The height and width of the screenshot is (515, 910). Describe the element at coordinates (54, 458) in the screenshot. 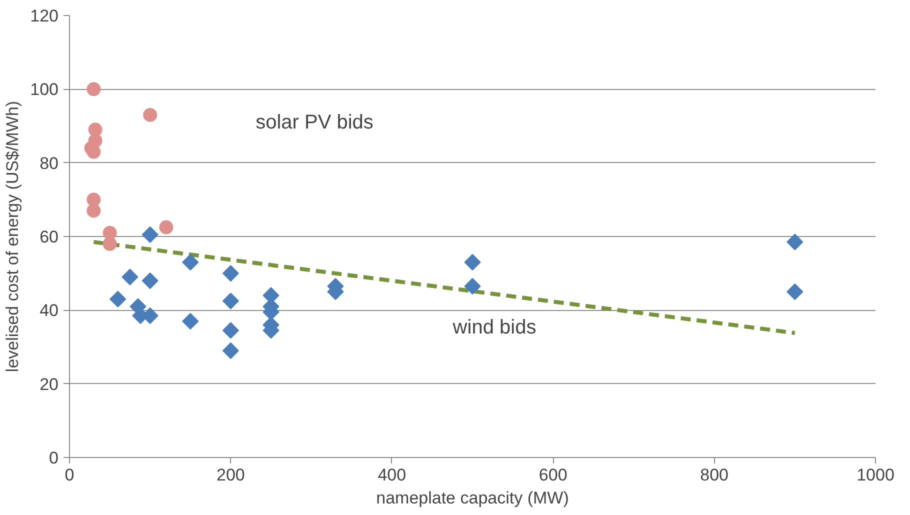

I see `y-tick-label: 0` at that location.